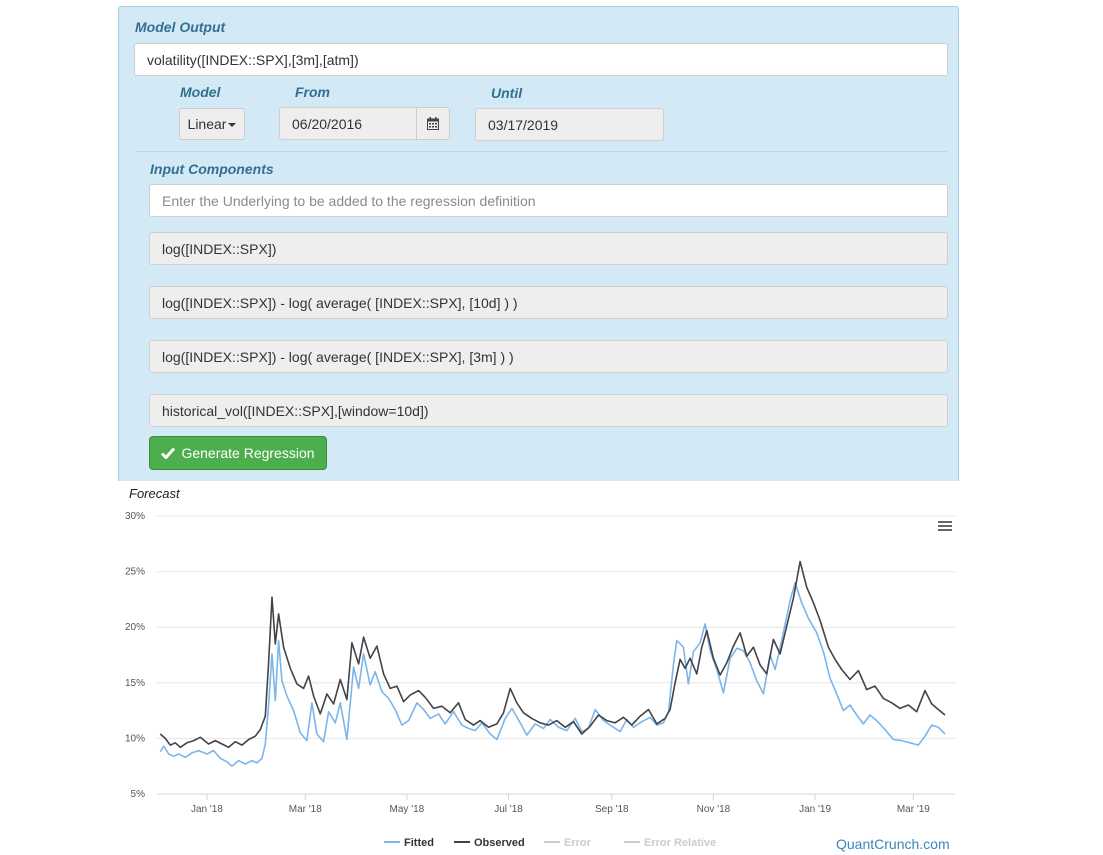  Describe the element at coordinates (135, 627) in the screenshot. I see `y-tick-label: 20%` at that location.